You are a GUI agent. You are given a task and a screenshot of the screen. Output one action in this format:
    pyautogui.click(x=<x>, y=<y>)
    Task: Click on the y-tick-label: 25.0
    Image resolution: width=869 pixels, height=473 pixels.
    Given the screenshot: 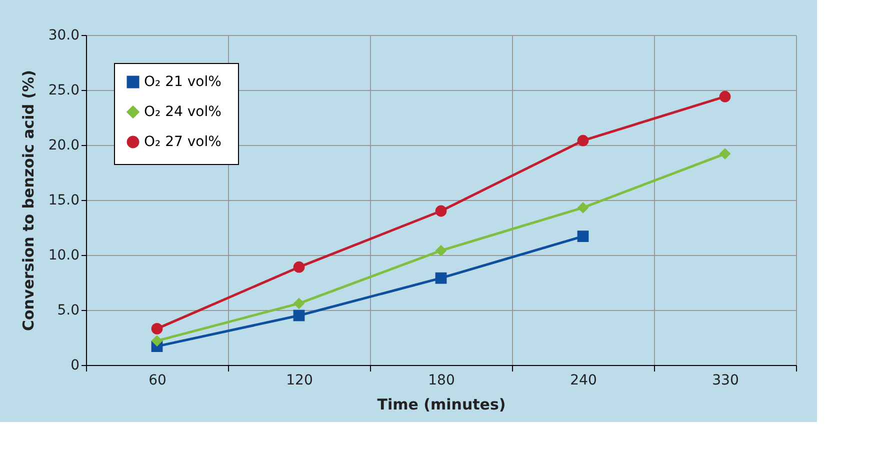 What is the action you would take?
    pyautogui.click(x=64, y=90)
    